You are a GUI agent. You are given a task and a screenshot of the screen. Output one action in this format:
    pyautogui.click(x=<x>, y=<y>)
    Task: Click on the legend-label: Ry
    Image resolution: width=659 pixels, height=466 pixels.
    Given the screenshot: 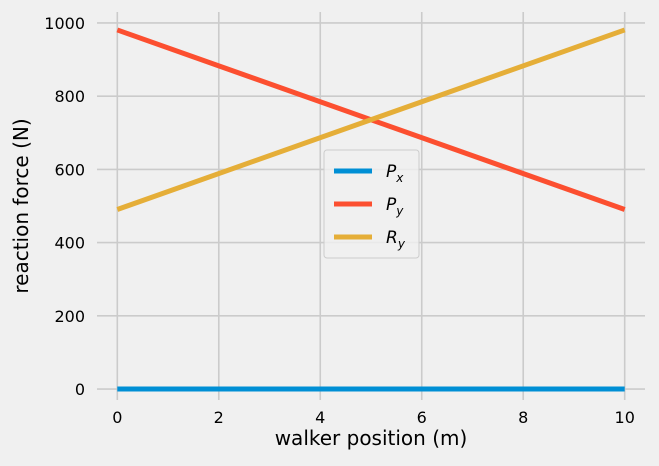 What is the action you would take?
    pyautogui.click(x=396, y=239)
    